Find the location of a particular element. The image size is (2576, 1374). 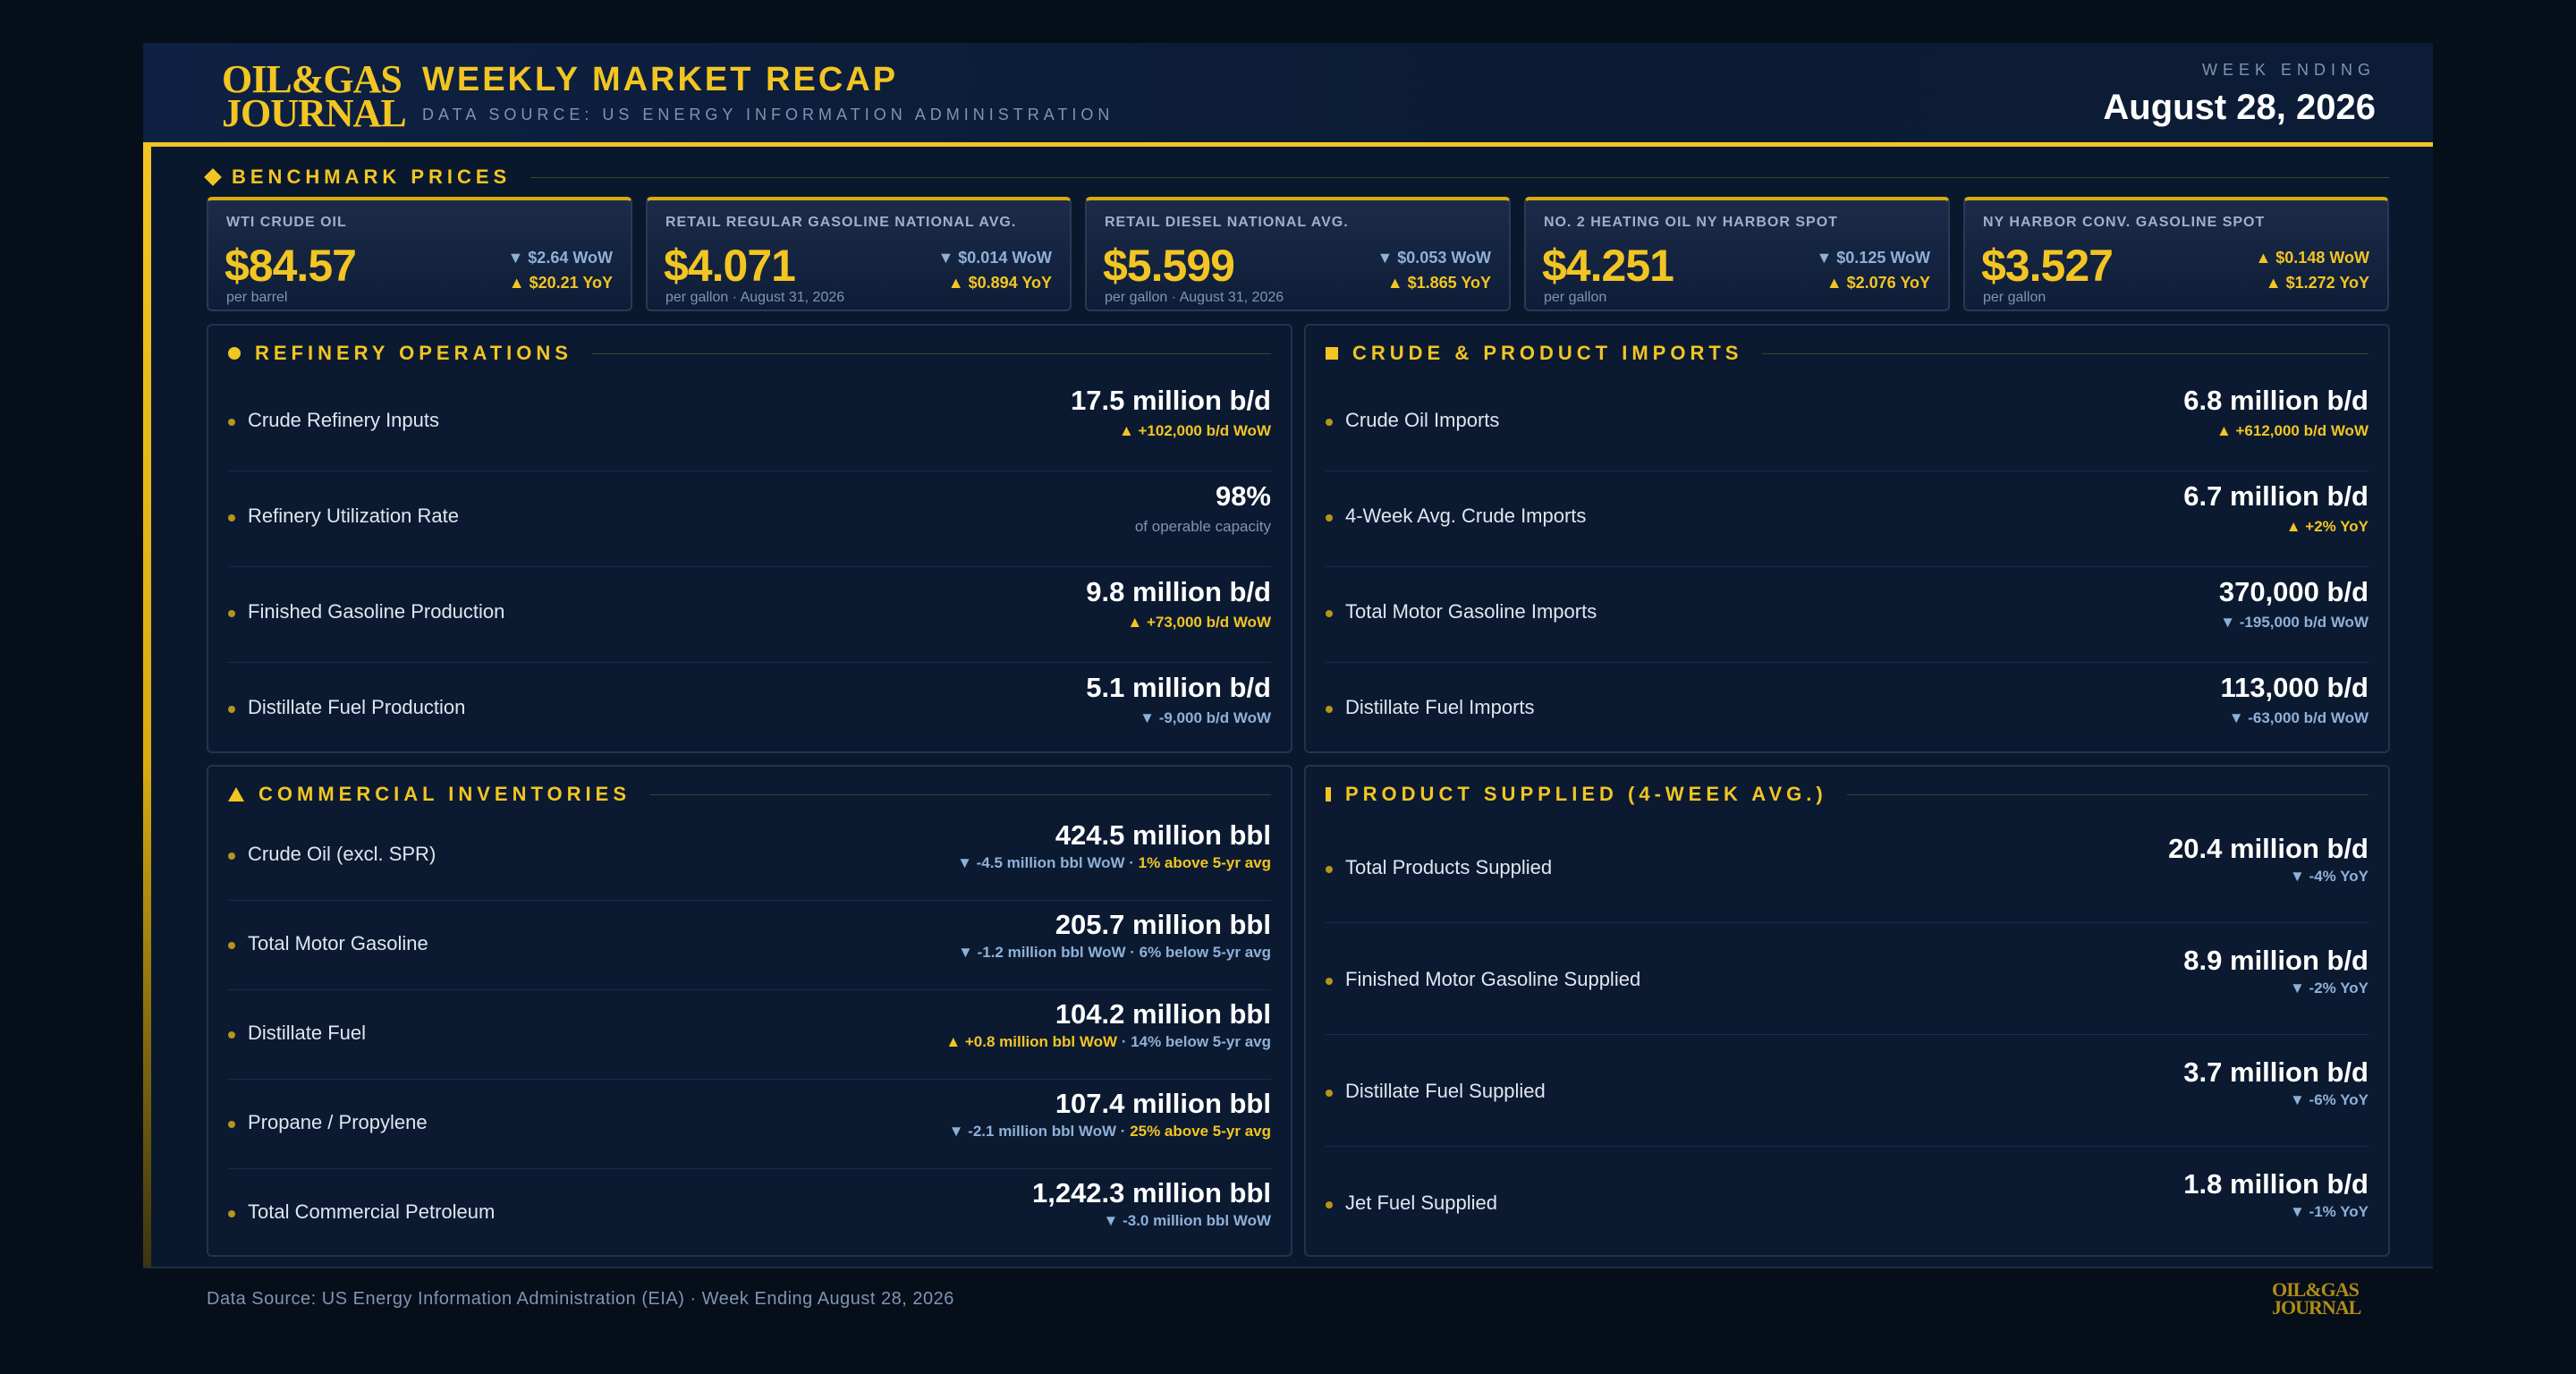

metric-change: ▼ -1% YoY is located at coordinates (2329, 1212).